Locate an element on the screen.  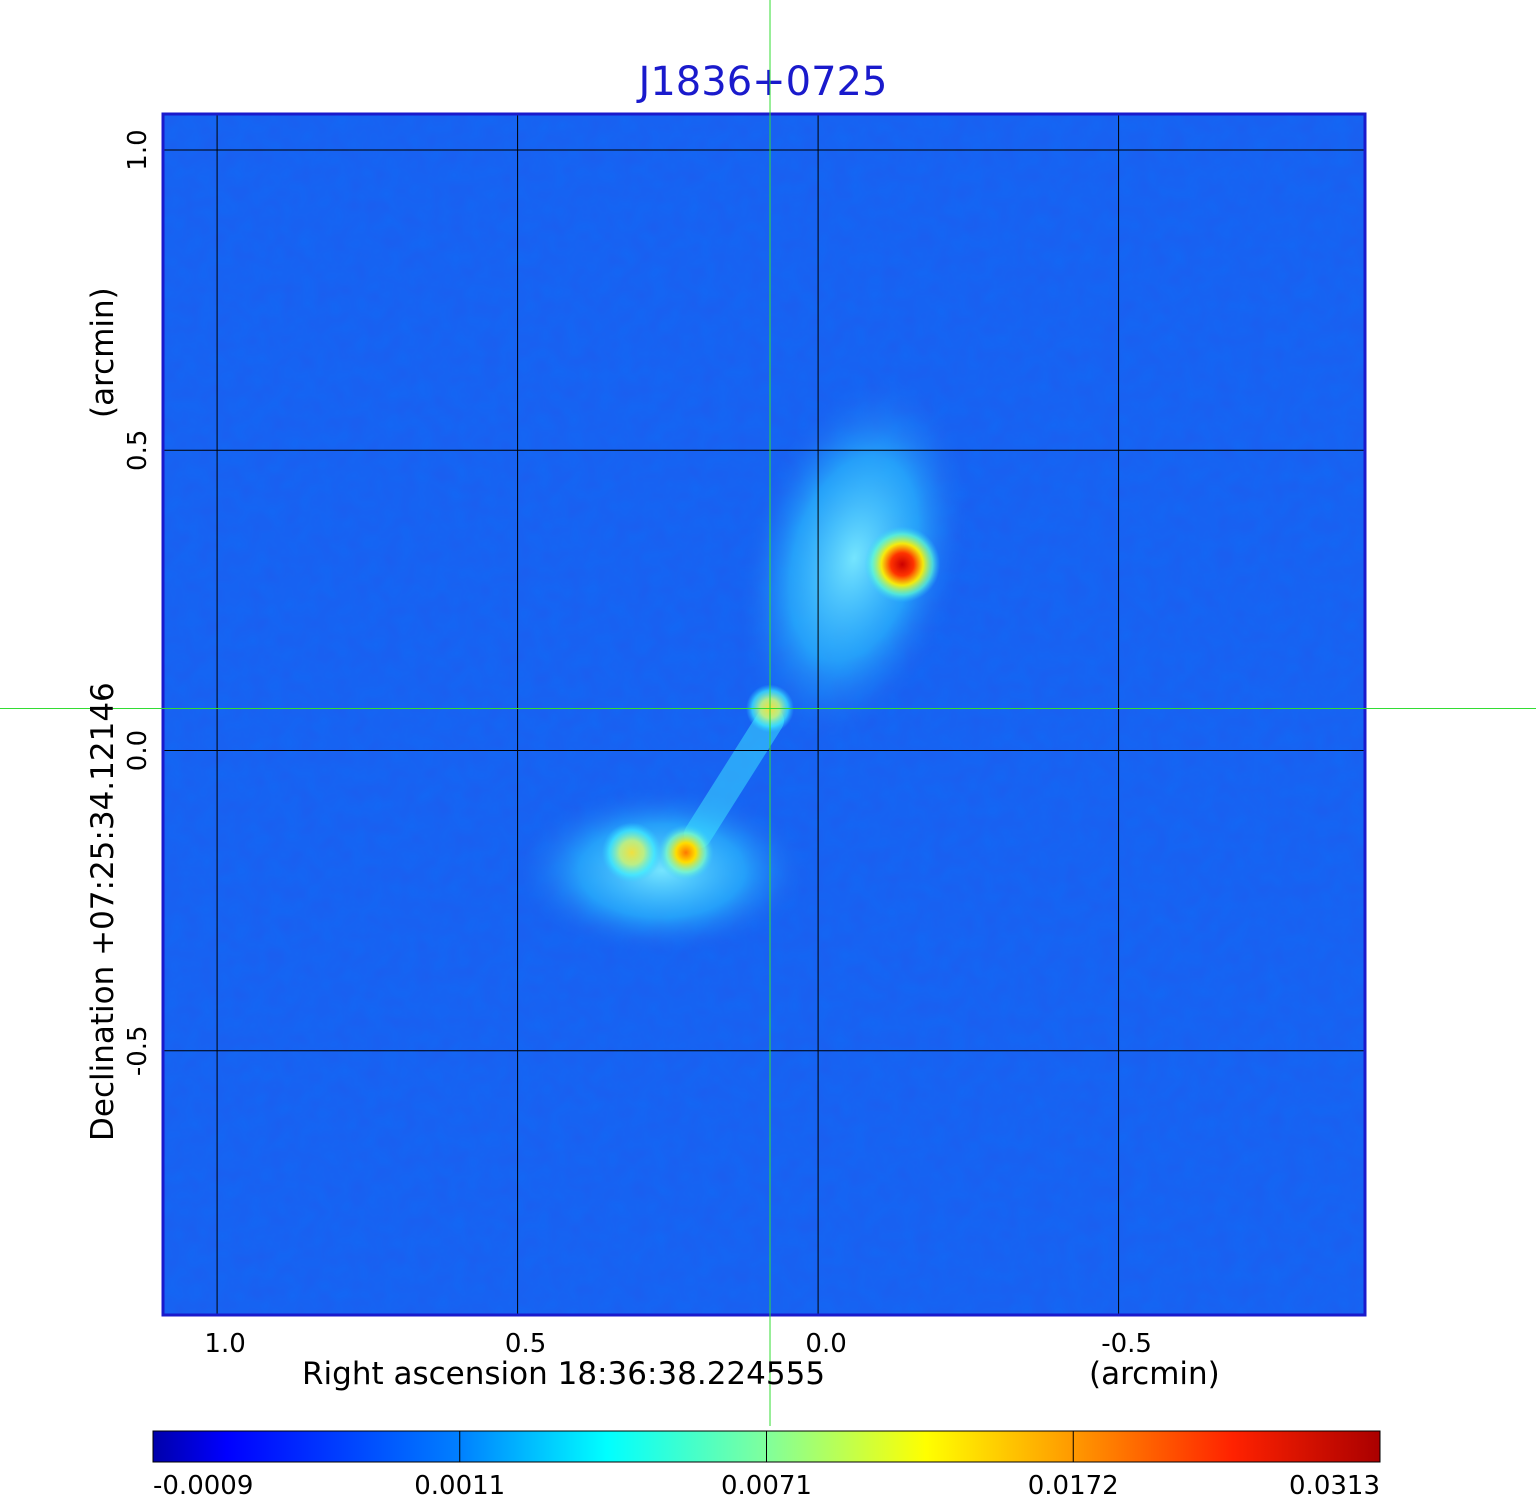
y-tick-label: 0.0 is located at coordinates (138, 750).